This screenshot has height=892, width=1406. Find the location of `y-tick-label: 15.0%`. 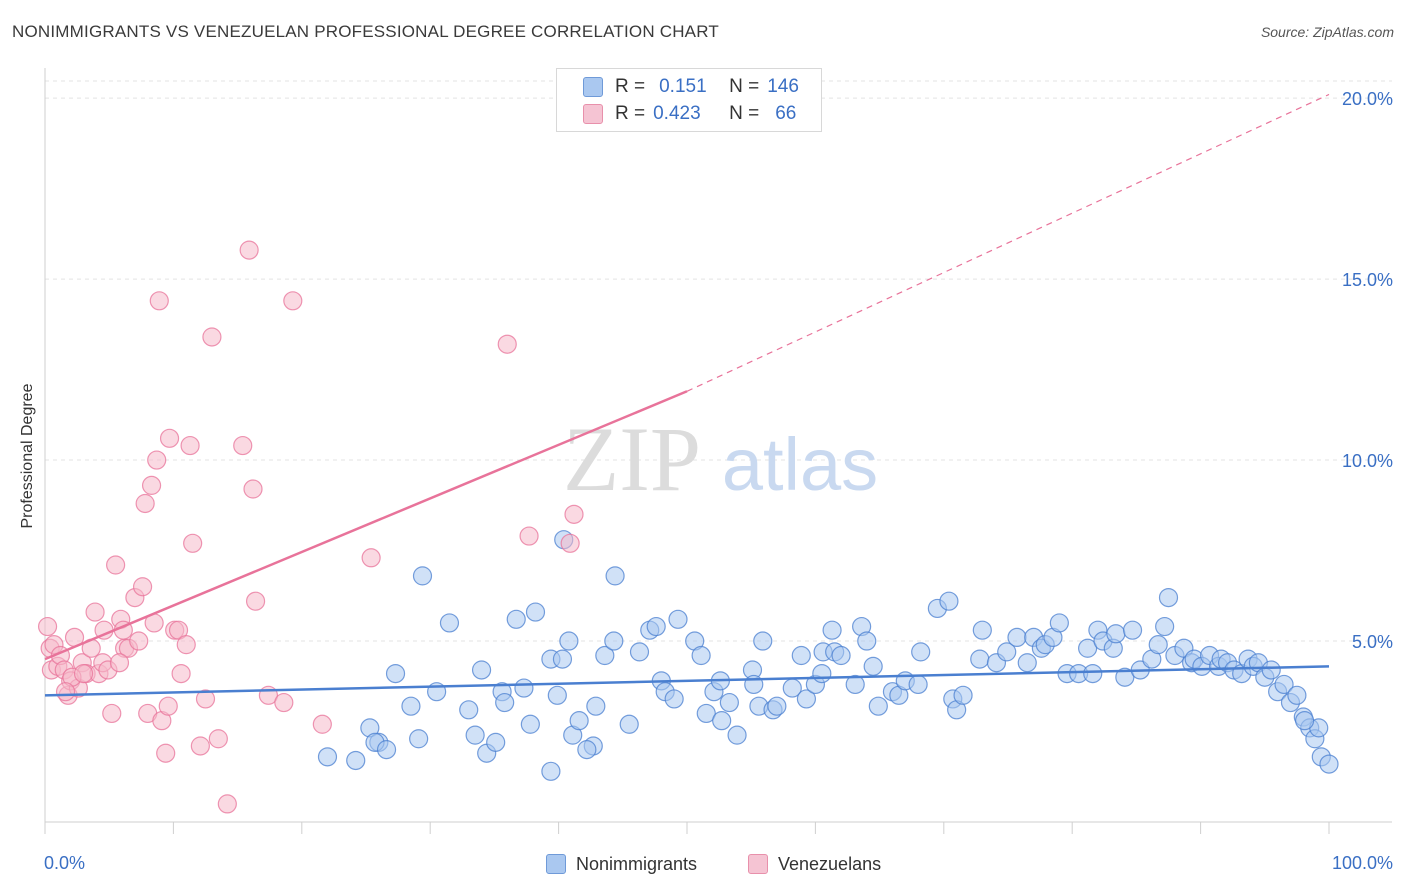

y-tick-label: 15.0% is located at coordinates (1367, 280).